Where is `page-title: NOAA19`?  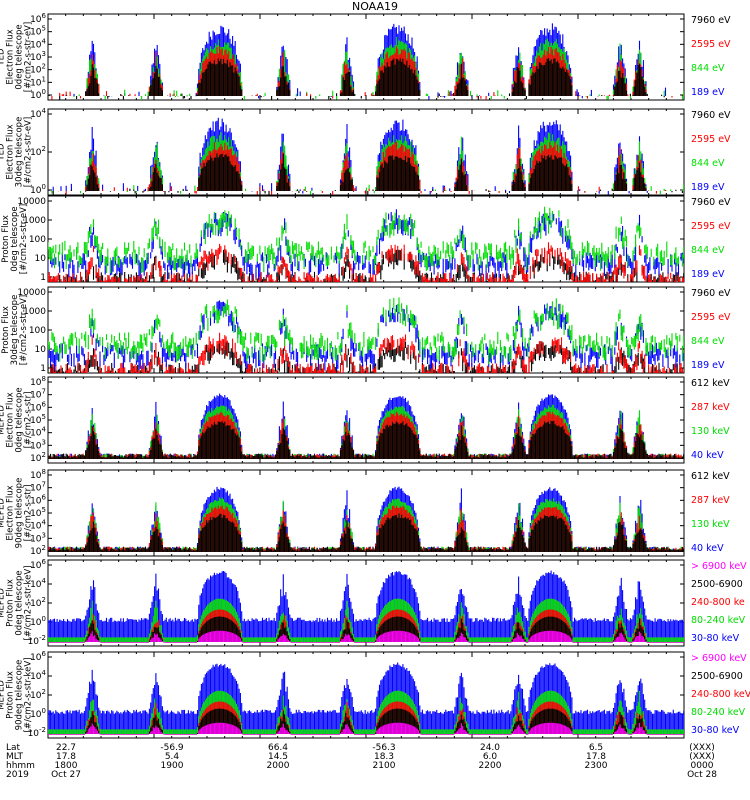
page-title: NOAA19 is located at coordinates (375, 6).